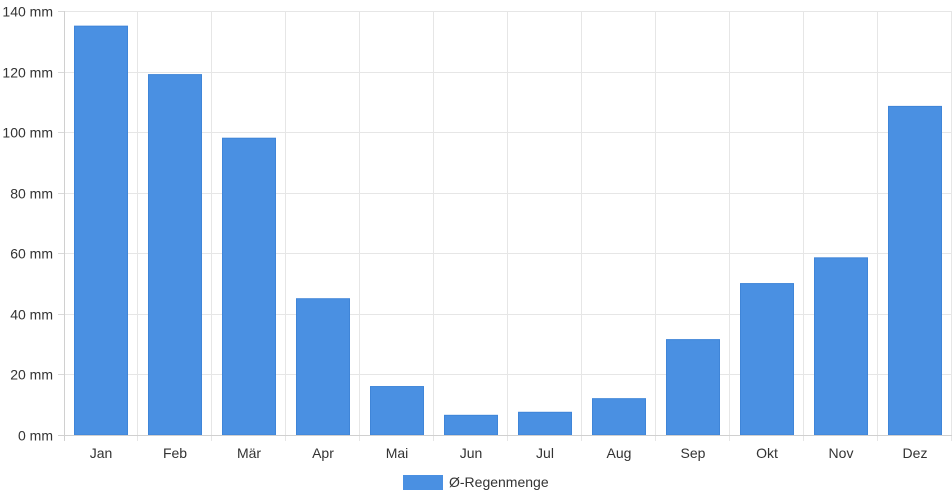  Describe the element at coordinates (27, 12) in the screenshot. I see `y-tick-label: 140 mm` at that location.